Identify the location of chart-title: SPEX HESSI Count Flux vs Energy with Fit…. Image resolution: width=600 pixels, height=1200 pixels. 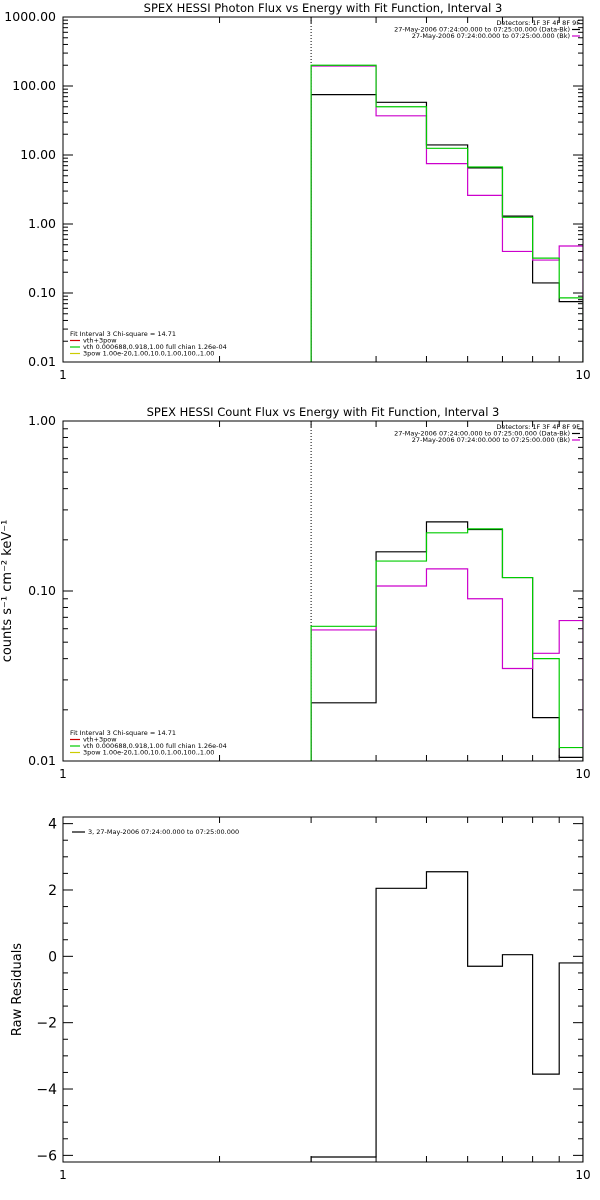
(323, 412).